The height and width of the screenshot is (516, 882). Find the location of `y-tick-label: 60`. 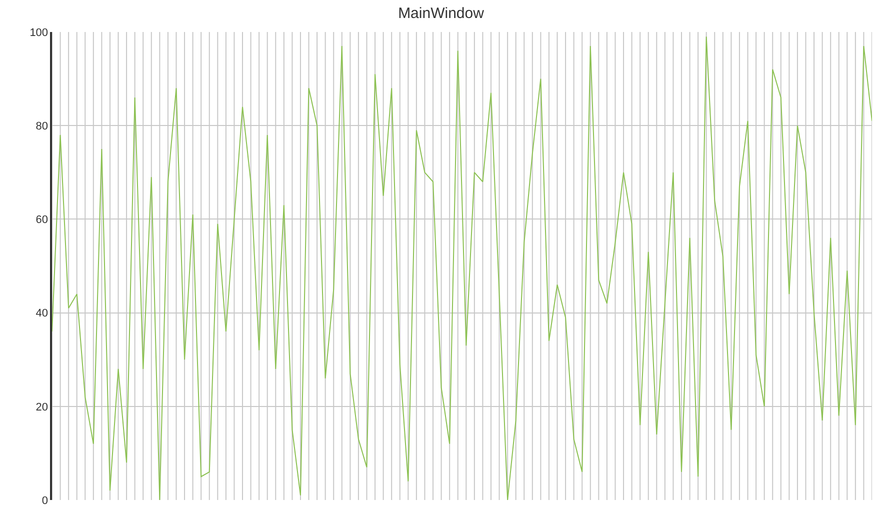

y-tick-label: 60 is located at coordinates (42, 220).